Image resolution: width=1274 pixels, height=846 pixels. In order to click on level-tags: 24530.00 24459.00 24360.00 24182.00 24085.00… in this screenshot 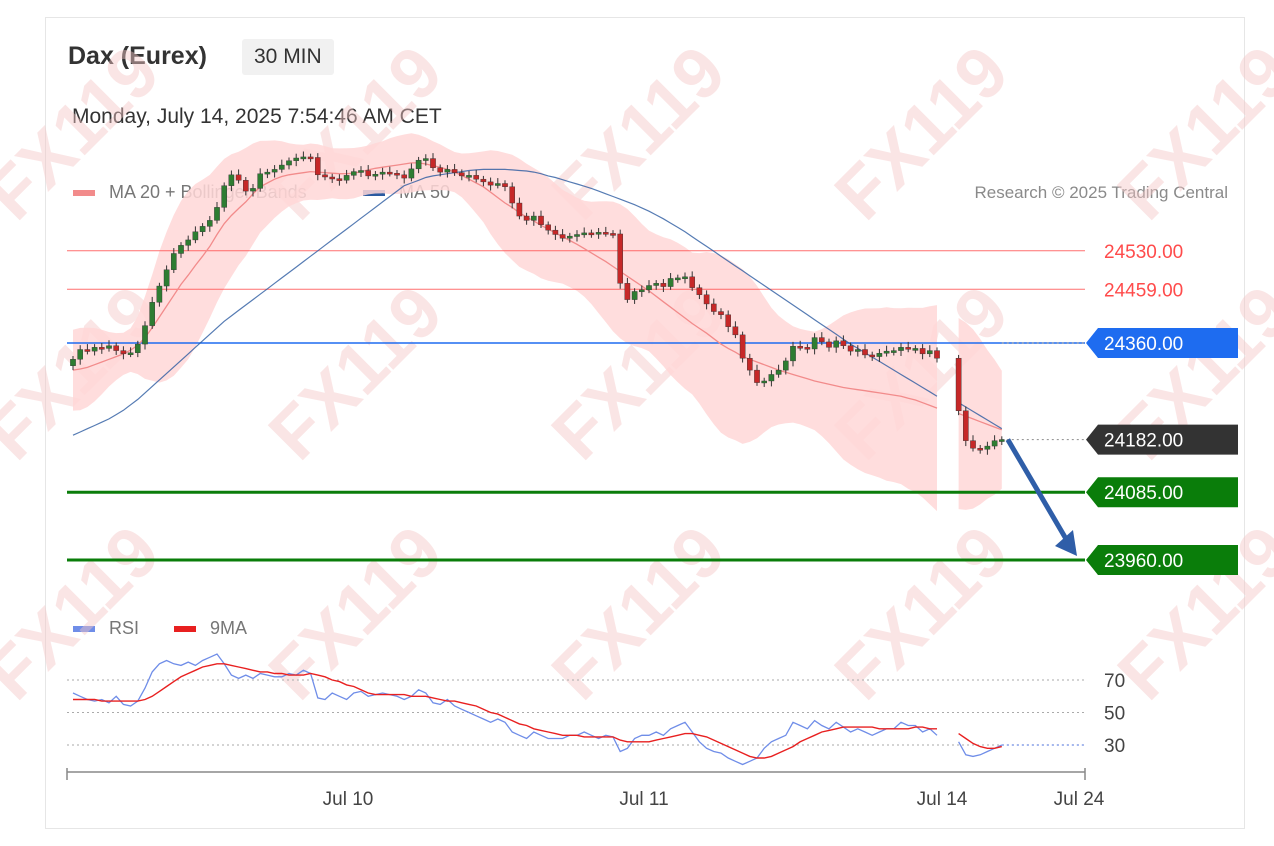, I will do `click(1162, 408)`.